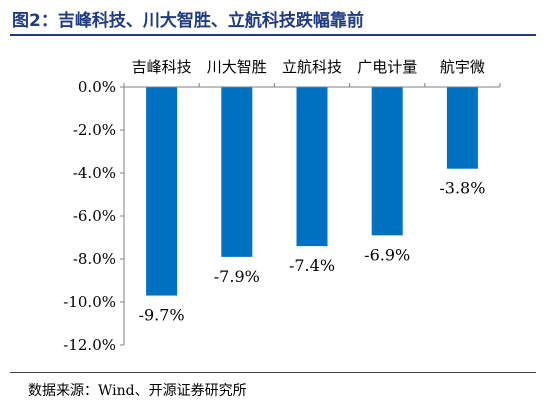  I want to click on x-axis, so click(312, 85).